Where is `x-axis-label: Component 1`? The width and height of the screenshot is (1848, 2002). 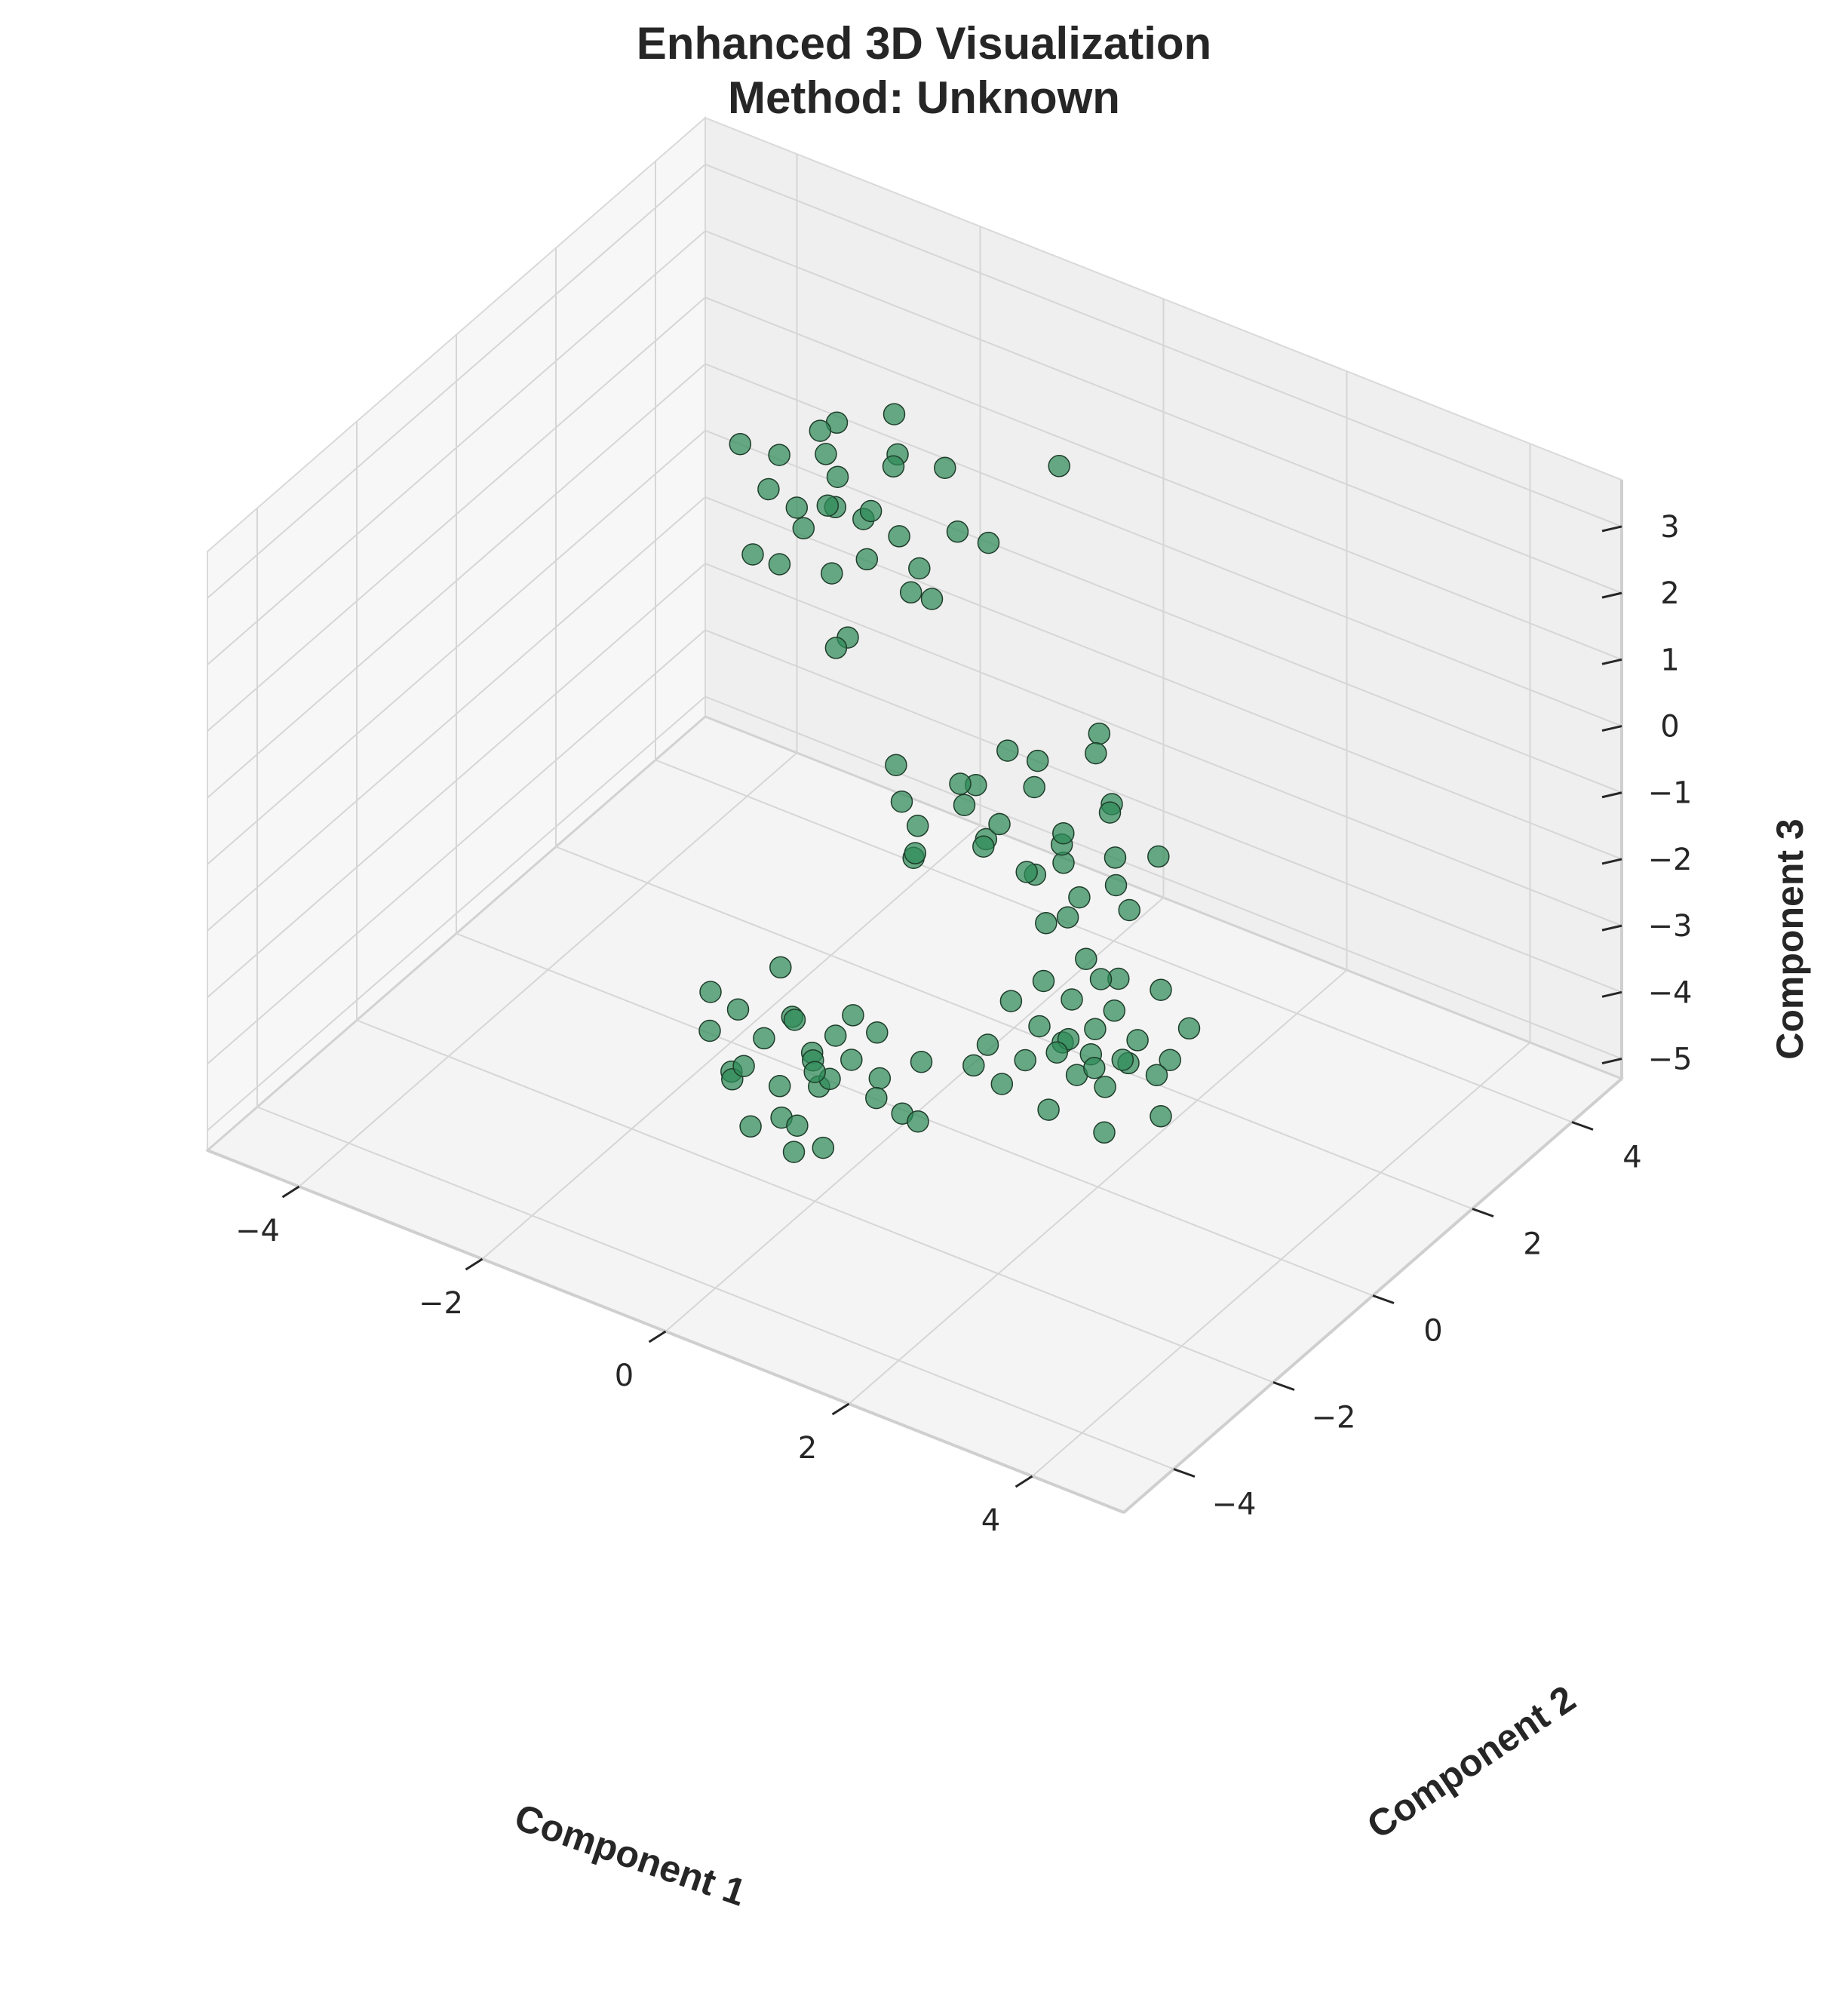 x-axis-label: Component 1 is located at coordinates (630, 1855).